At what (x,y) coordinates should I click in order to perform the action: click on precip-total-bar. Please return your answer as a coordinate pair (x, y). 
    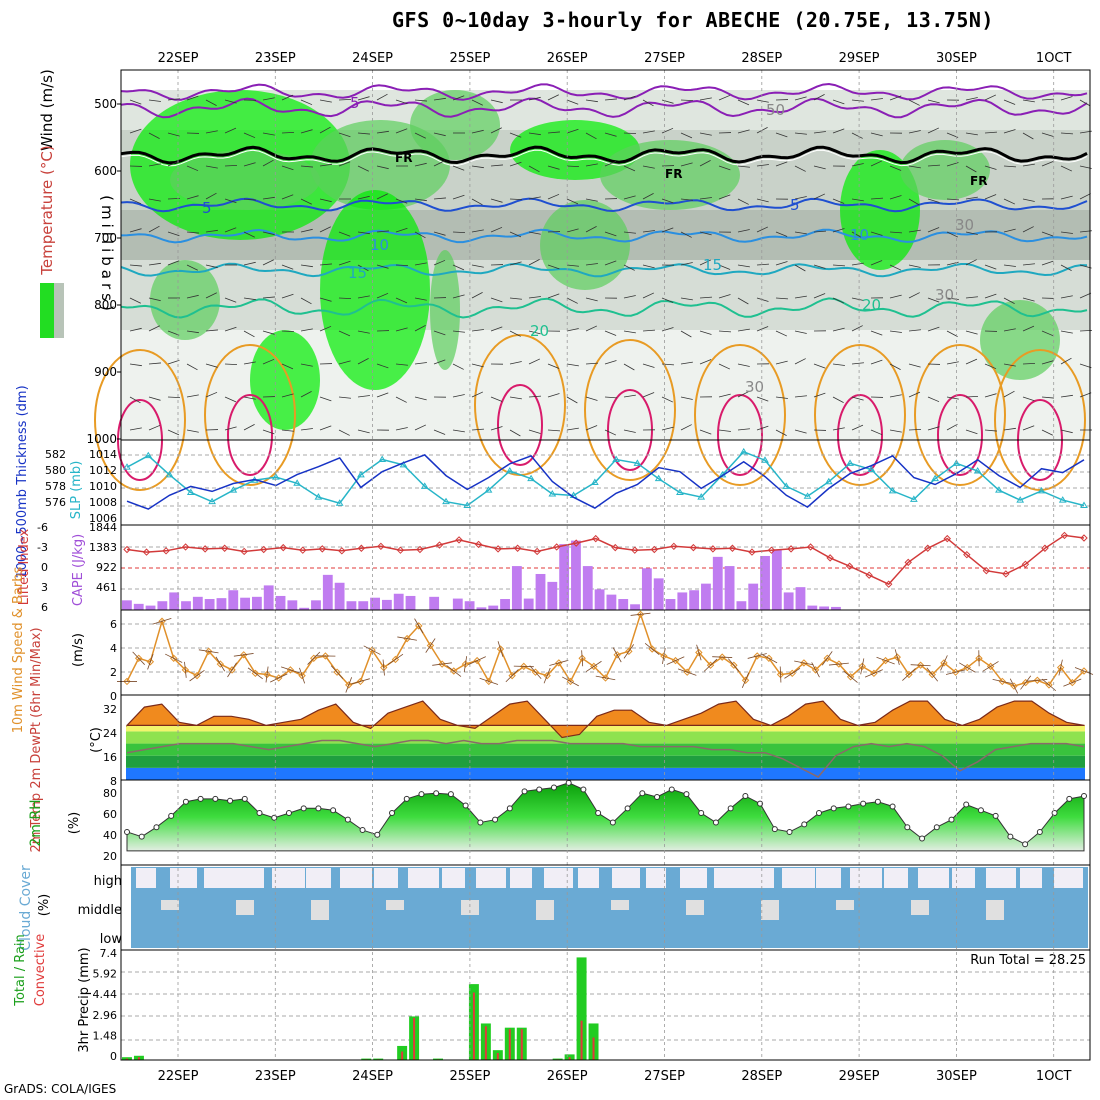
    Looking at the image, I should click on (581, 1008).